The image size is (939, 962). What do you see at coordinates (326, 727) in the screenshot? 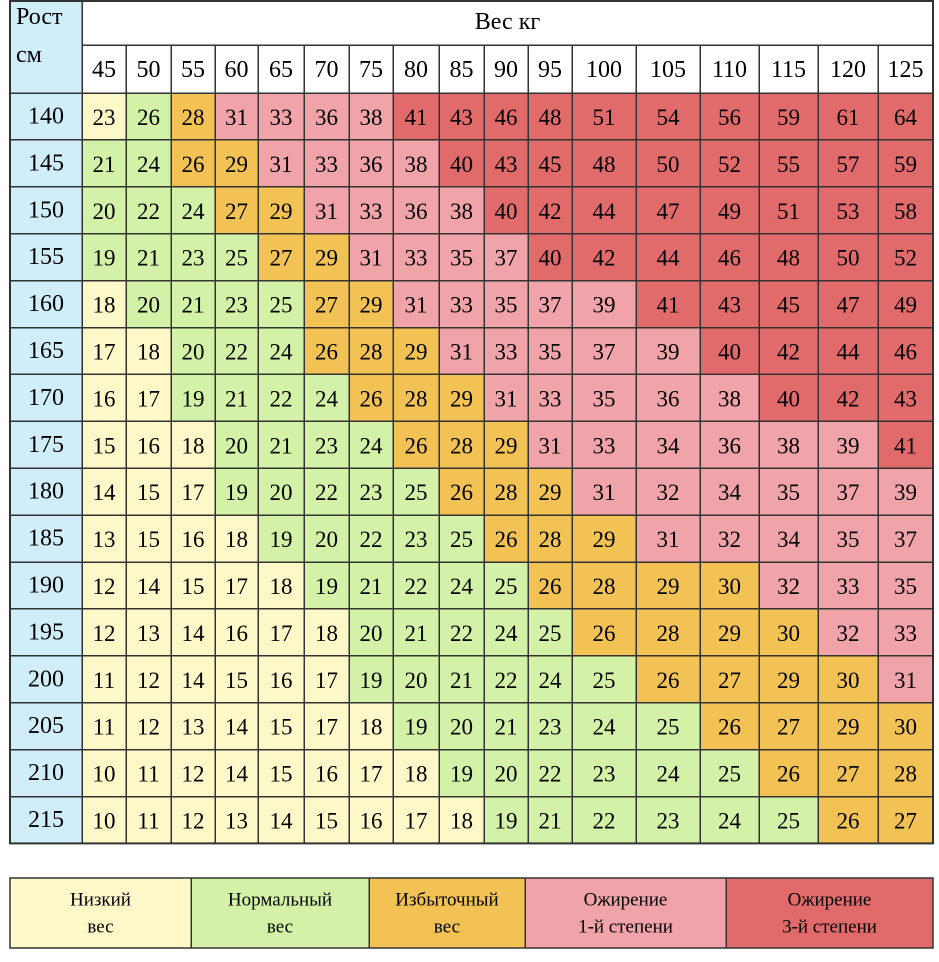
I see `bmi-value: 17` at bounding box center [326, 727].